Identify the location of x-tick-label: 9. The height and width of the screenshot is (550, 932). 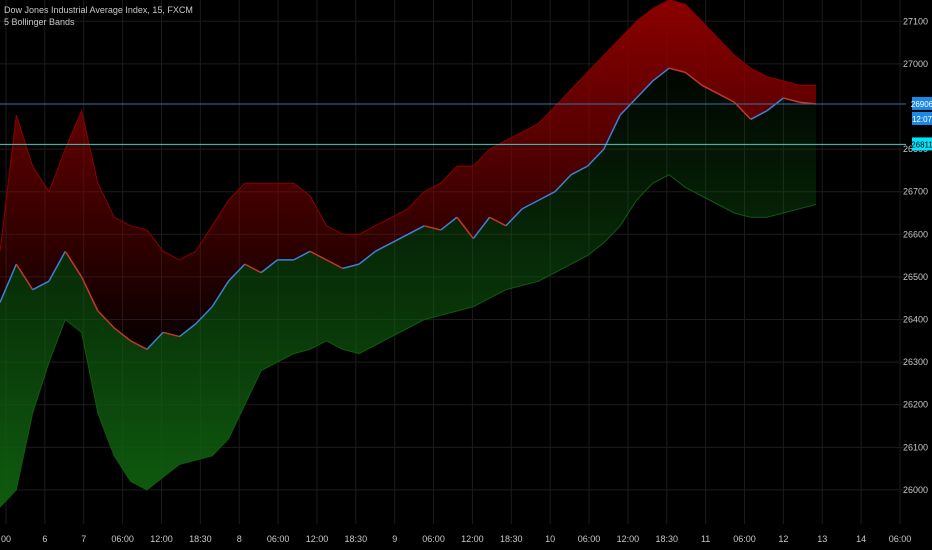
(394, 539).